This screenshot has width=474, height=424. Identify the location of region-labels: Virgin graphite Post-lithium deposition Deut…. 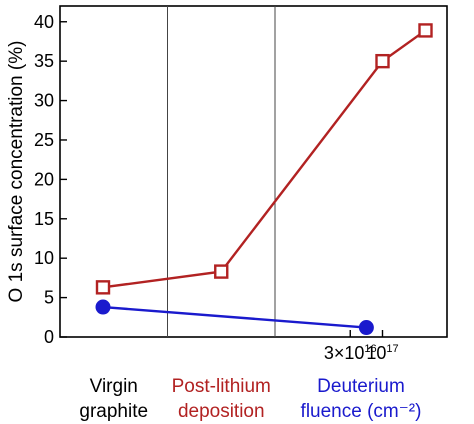
(250, 399).